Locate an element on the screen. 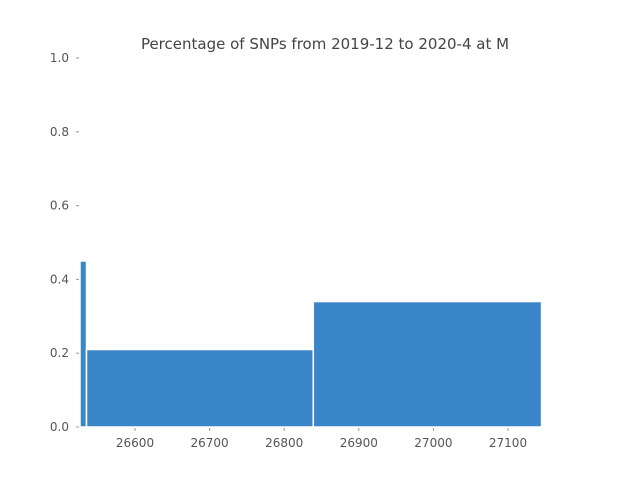  y-tick-label: 0.8 is located at coordinates (59, 132).